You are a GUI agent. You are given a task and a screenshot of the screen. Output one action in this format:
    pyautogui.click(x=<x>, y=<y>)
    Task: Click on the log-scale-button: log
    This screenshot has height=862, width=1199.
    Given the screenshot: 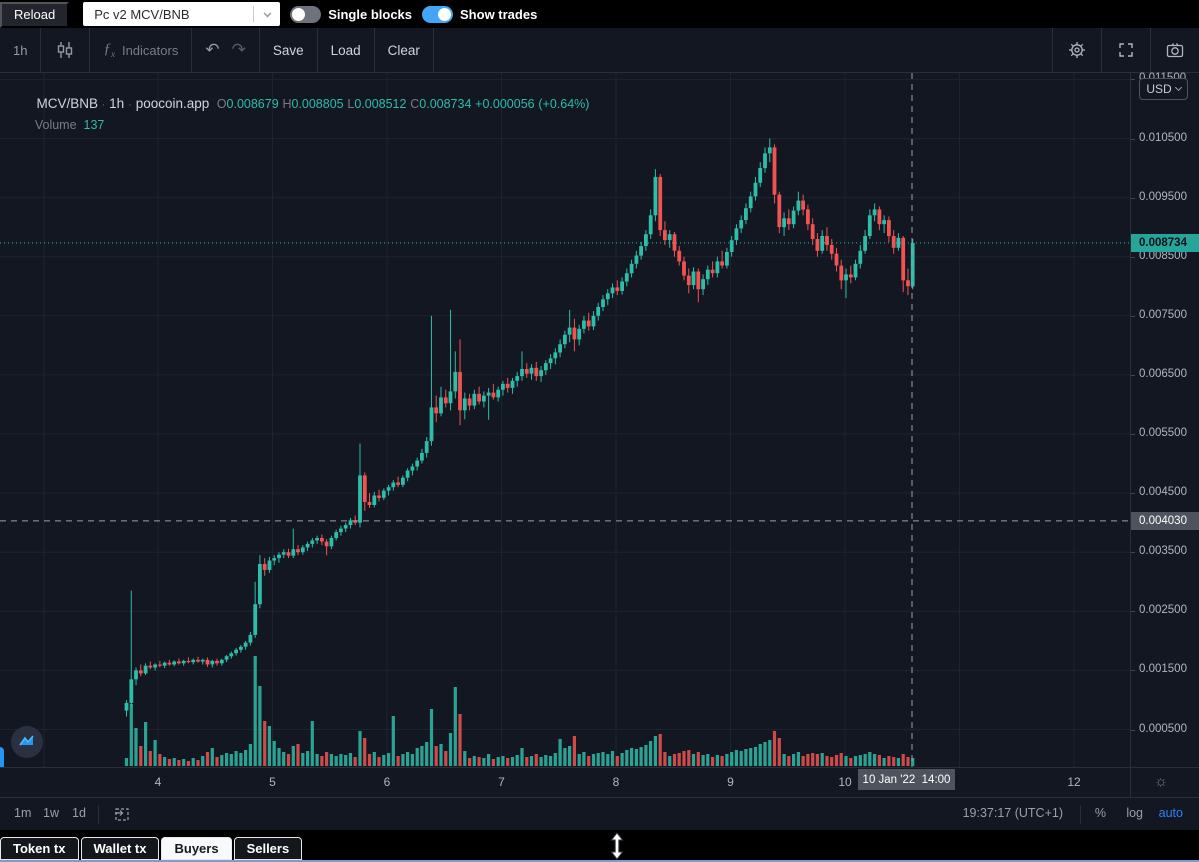 What is the action you would take?
    pyautogui.click(x=1134, y=813)
    